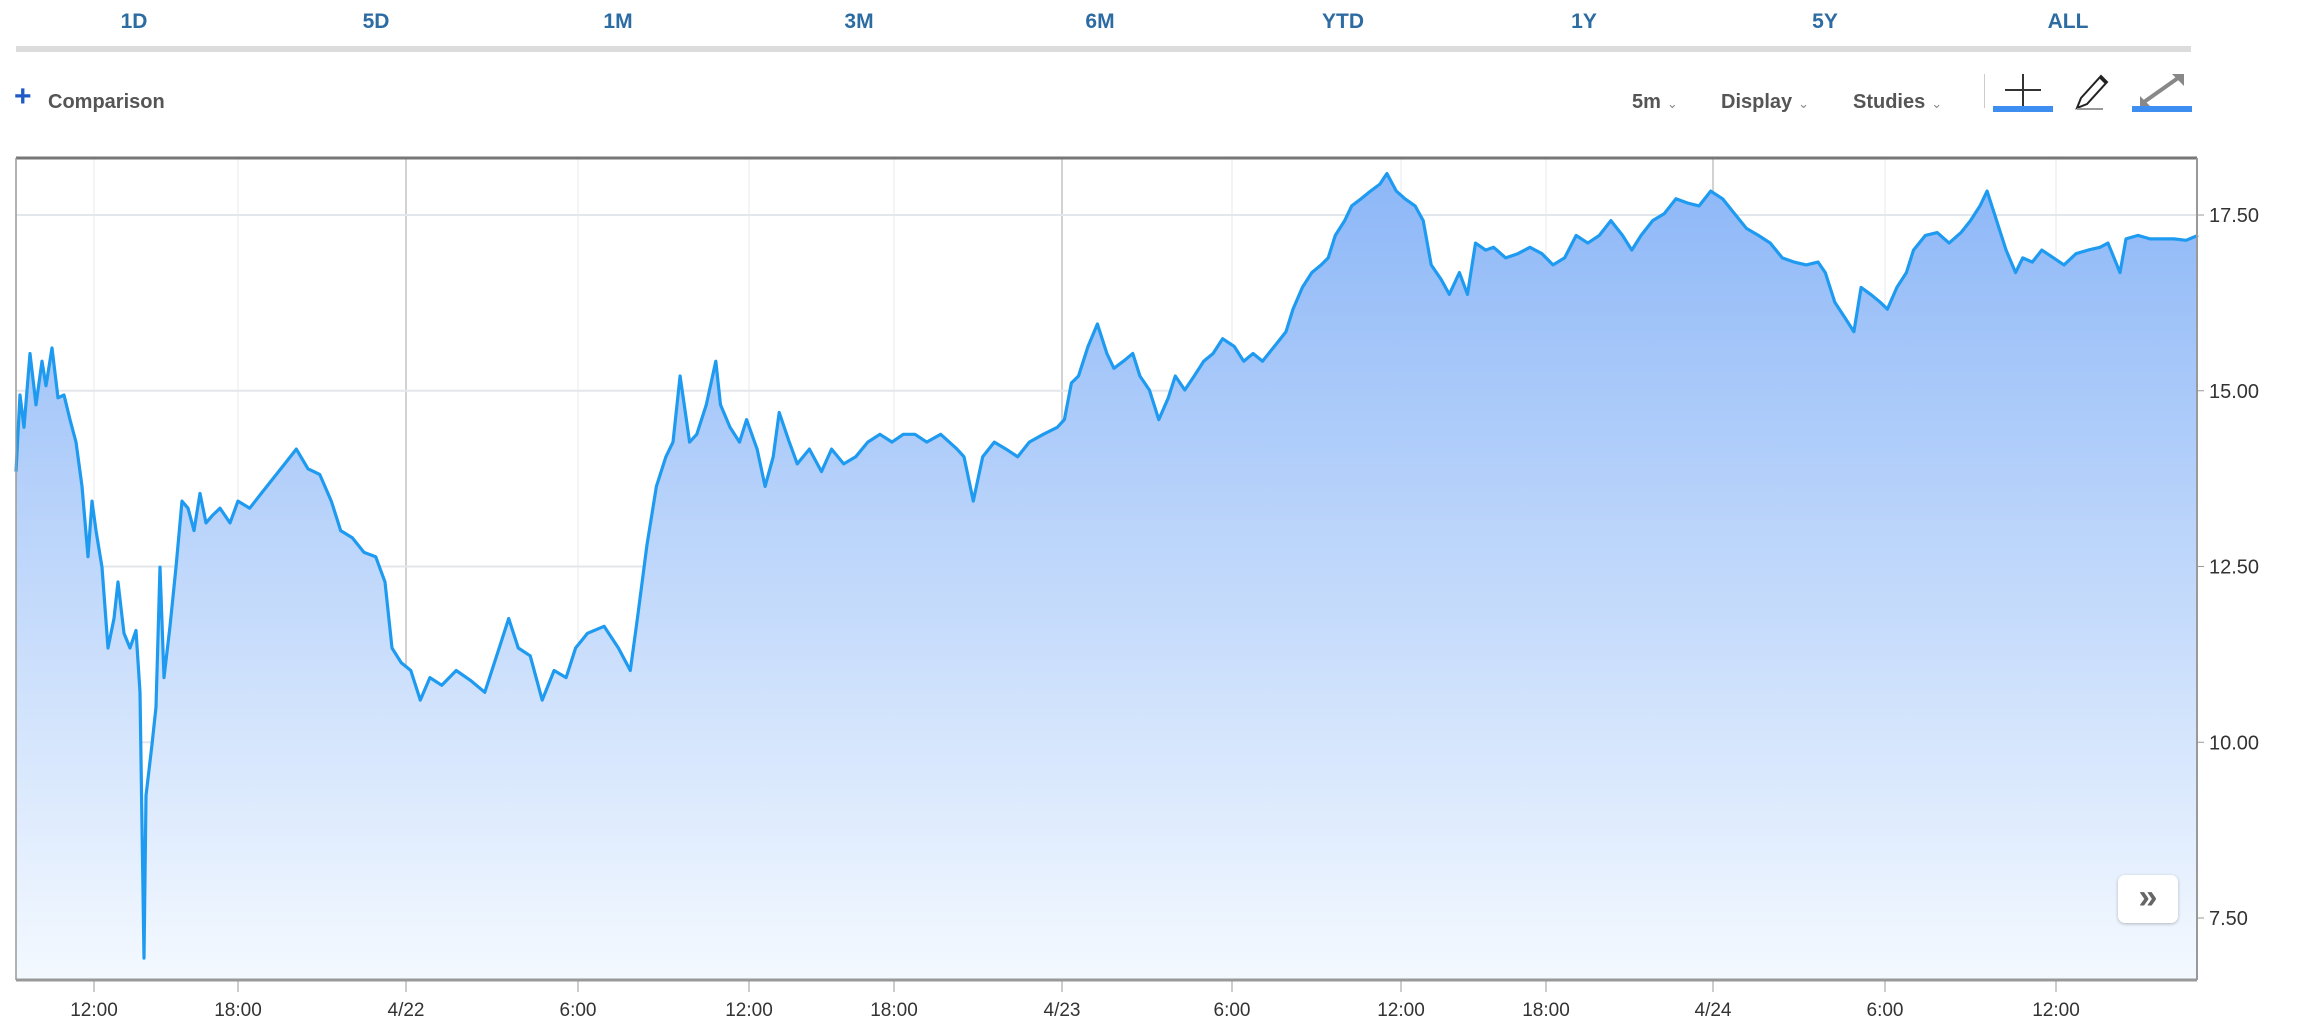  I want to click on scroll-to-latest-button: », so click(2148, 899).